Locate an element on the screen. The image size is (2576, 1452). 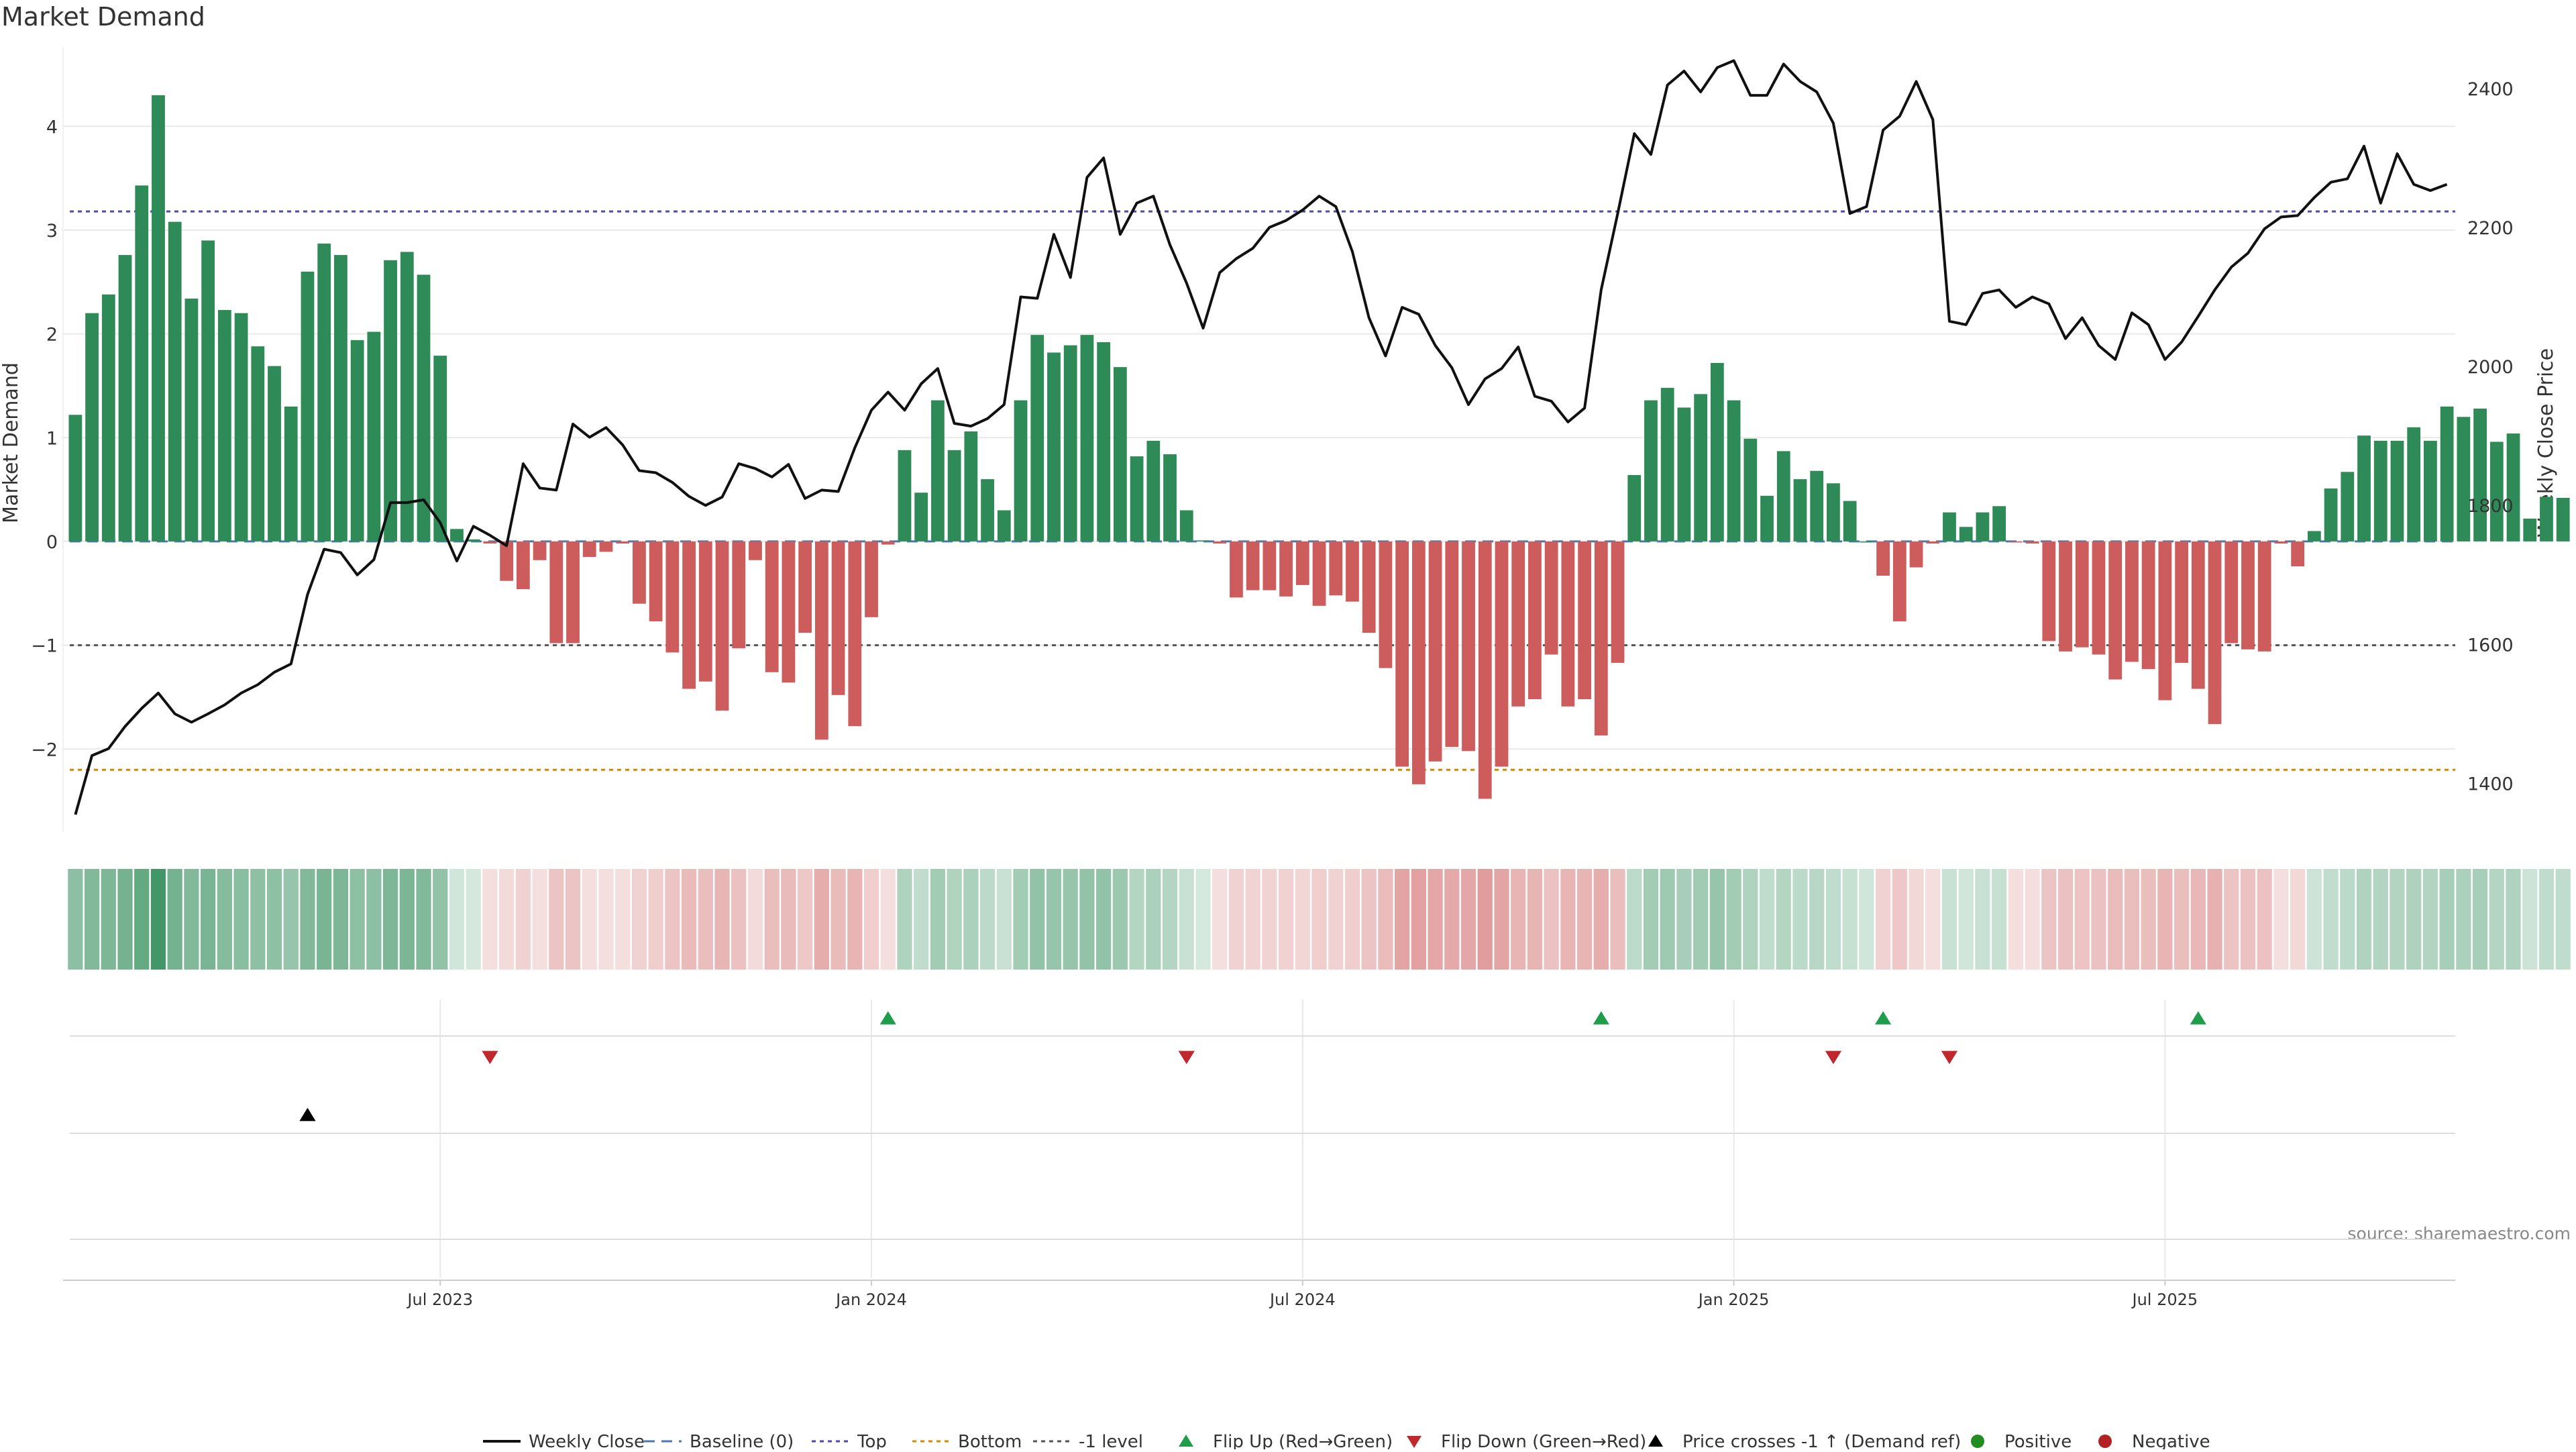
x-tick-label: Jul 2023 is located at coordinates (439, 1300).